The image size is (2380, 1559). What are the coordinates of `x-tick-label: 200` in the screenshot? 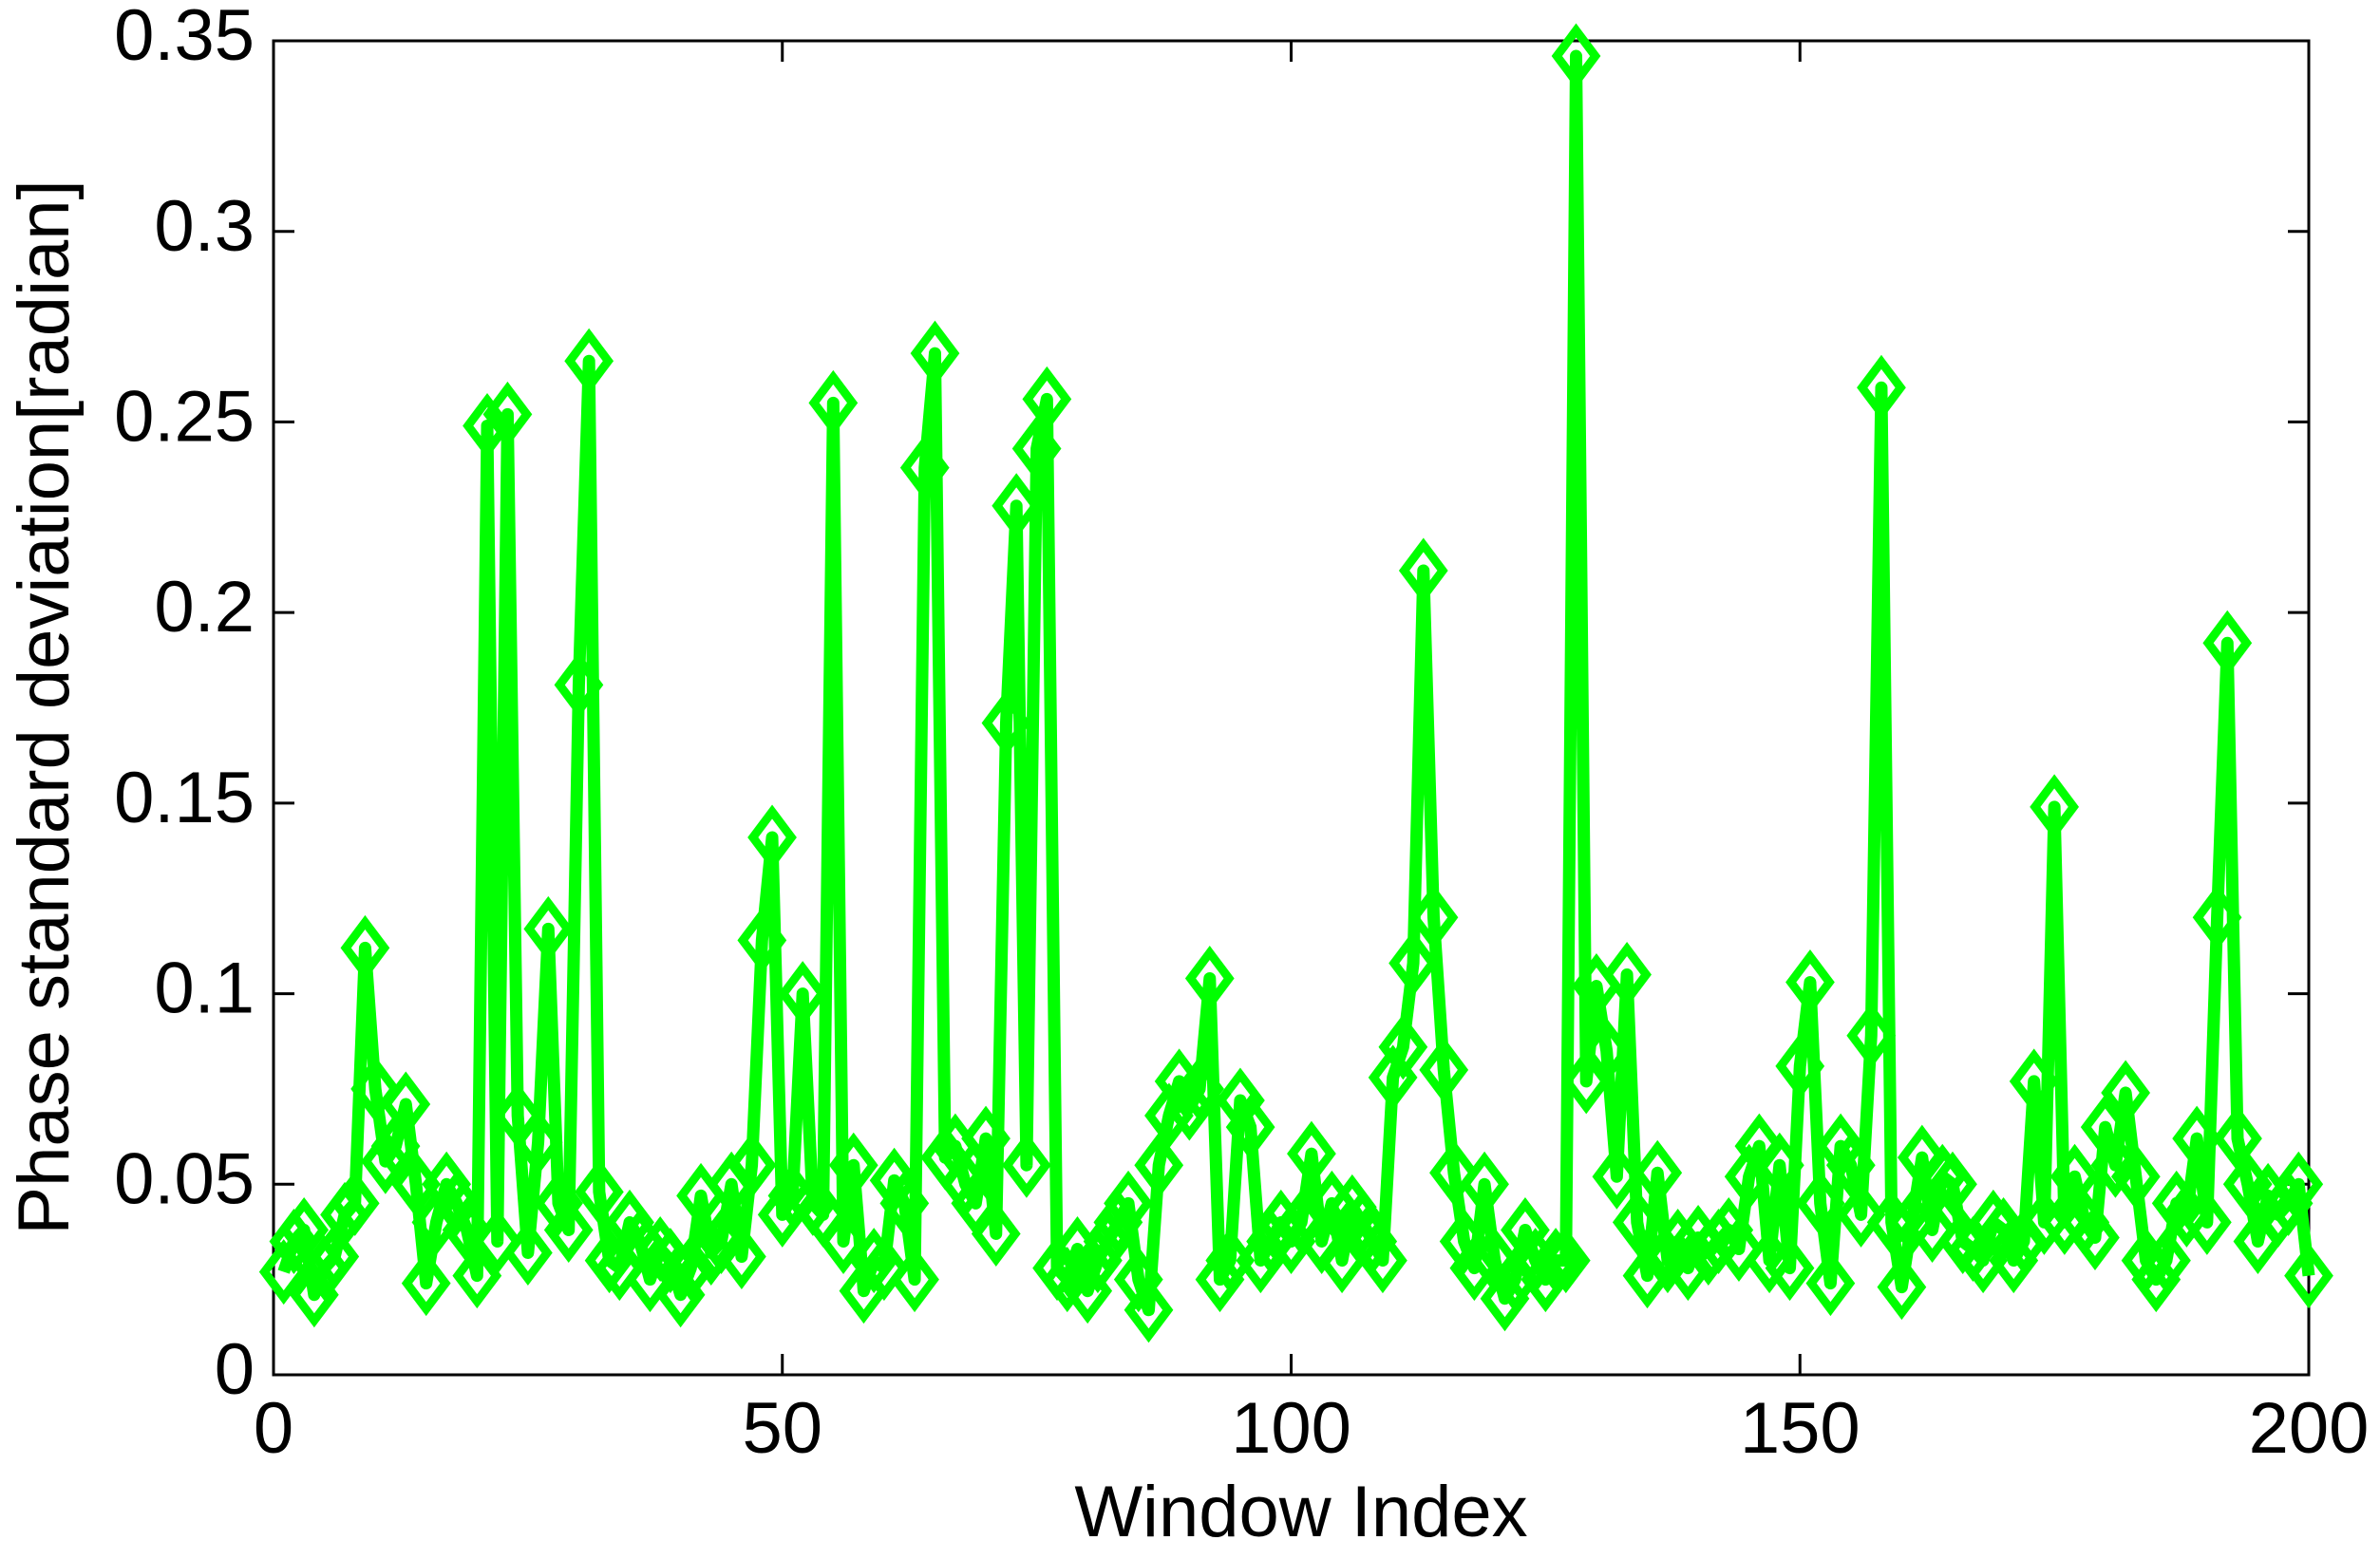 It's located at (2309, 1428).